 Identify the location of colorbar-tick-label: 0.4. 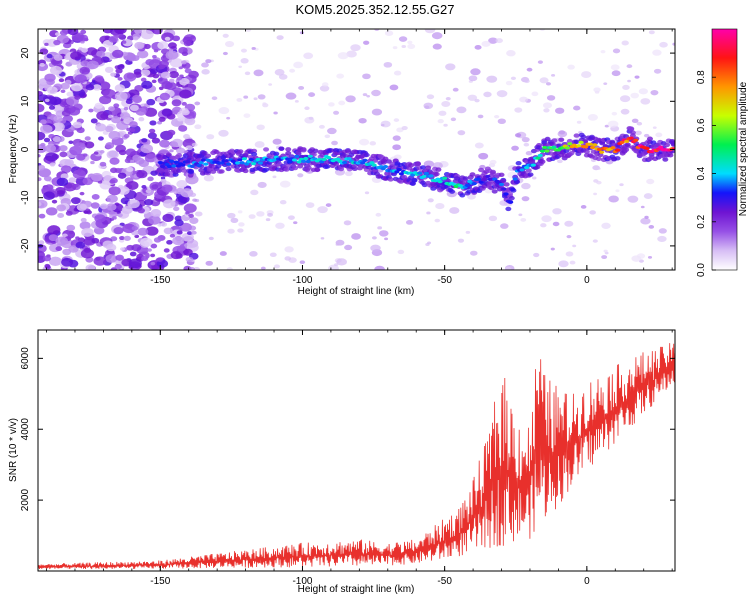
(701, 173).